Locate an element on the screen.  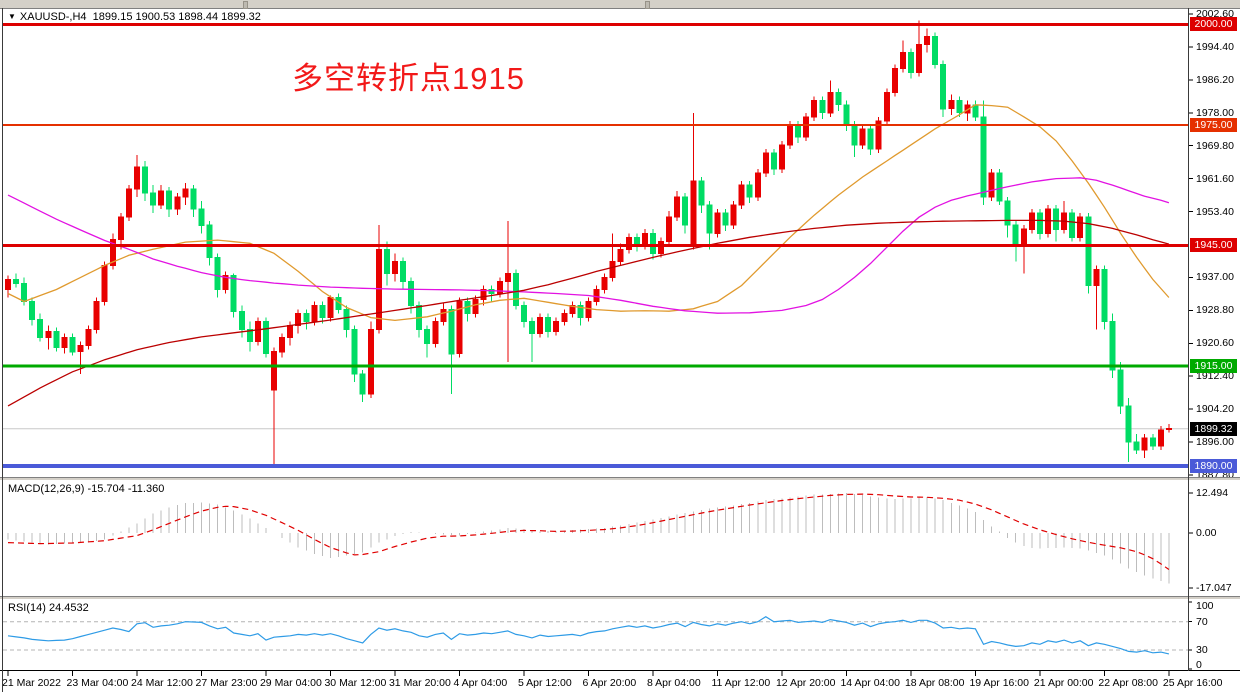
date-tick-label: 27 Mar 23:00 is located at coordinates (226, 683).